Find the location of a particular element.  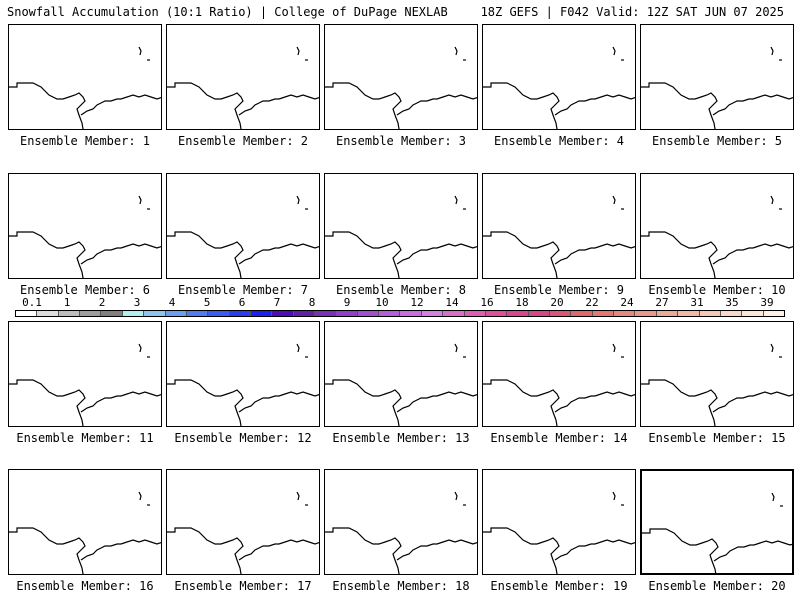

ensemble-member-label: Ensemble Member: 18 is located at coordinates (401, 586).